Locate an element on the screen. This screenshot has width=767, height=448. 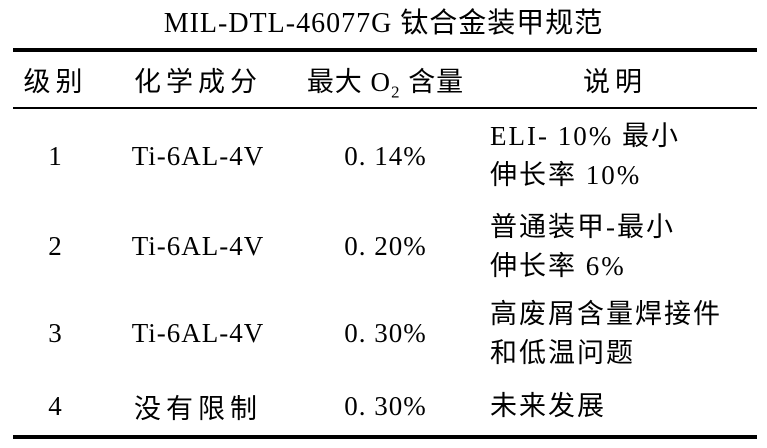
table-row: 4 没有限制 0. 30% 未来发展 is located at coordinates (385, 406).